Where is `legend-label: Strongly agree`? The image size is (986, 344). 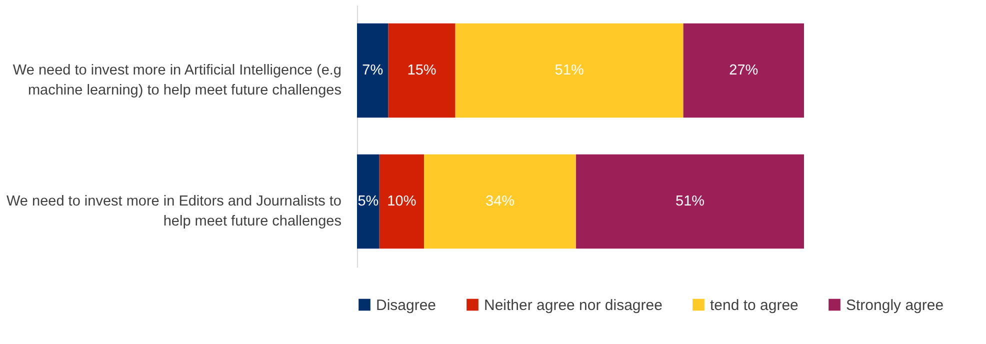
legend-label: Strongly agree is located at coordinates (895, 305).